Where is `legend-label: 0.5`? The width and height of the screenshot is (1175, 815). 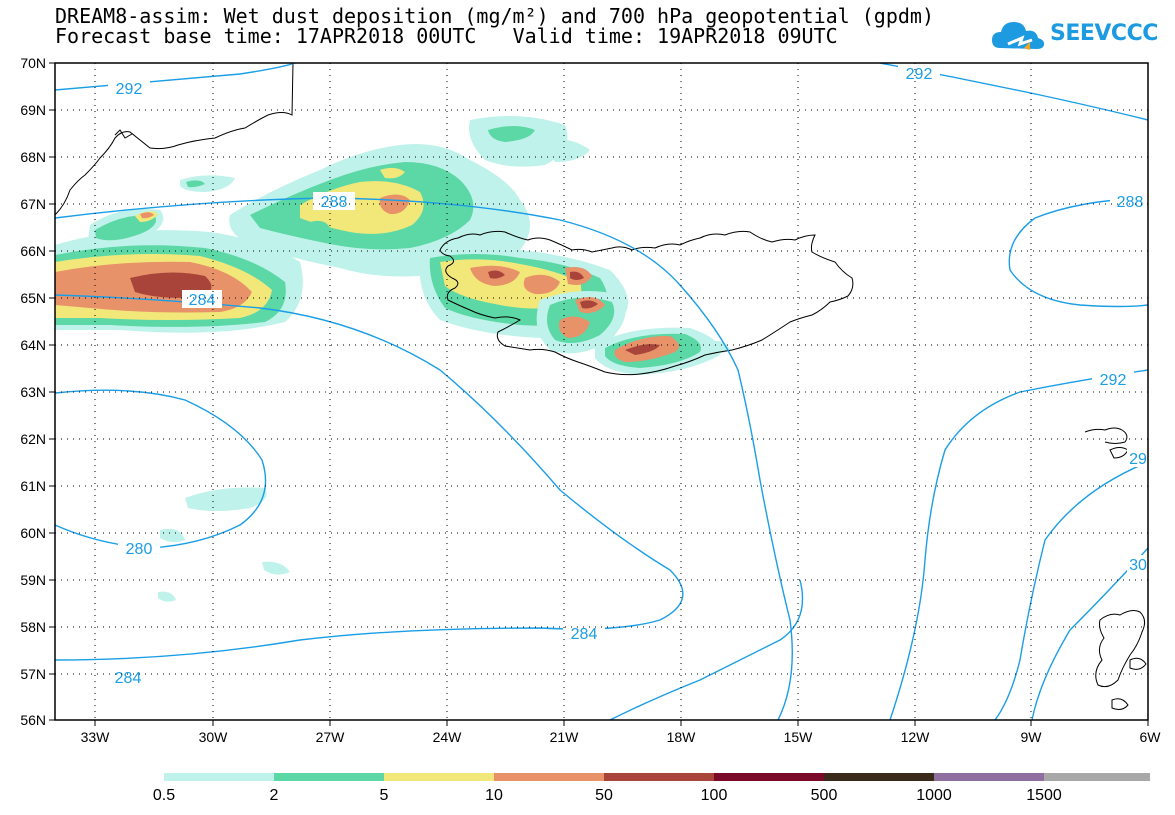 legend-label: 0.5 is located at coordinates (164, 795).